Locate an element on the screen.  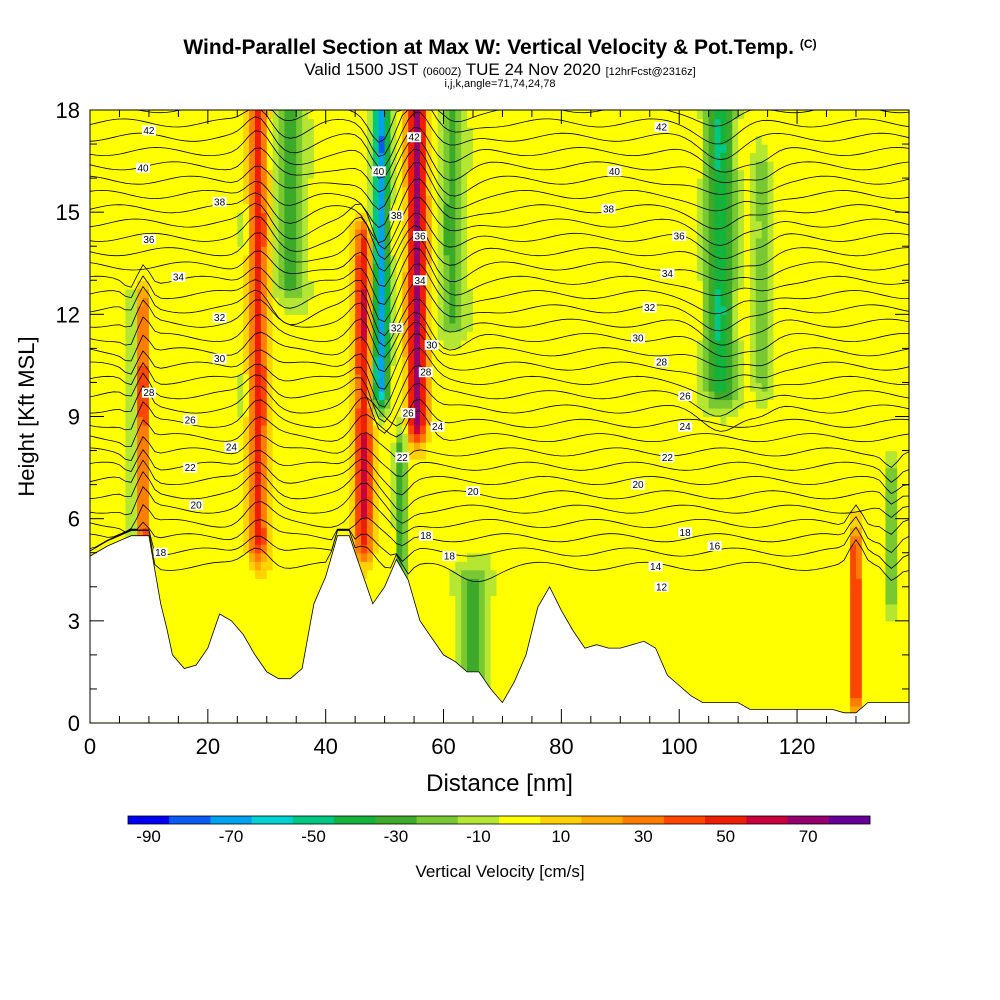
theta-label: 28 is located at coordinates (149, 393).